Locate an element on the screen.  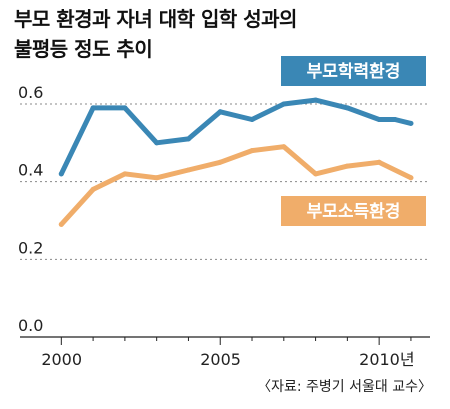
source-note: 〈자료: 주병기 서울대 교수〉 is located at coordinates (344, 387).